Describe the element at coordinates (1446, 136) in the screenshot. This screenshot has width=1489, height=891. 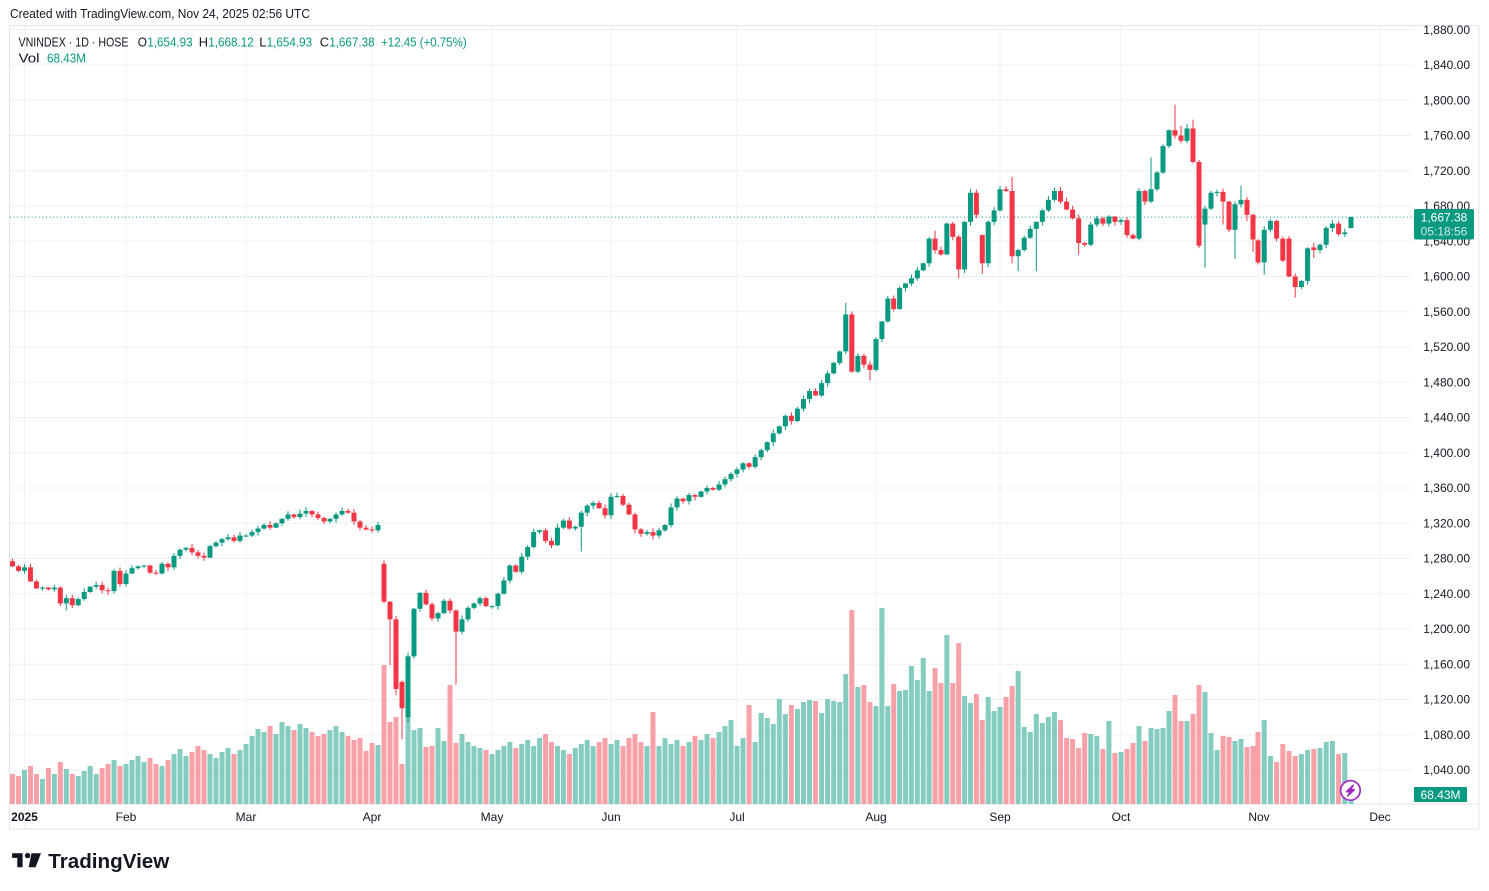
I see `svg-text: 1,760.00` at that location.